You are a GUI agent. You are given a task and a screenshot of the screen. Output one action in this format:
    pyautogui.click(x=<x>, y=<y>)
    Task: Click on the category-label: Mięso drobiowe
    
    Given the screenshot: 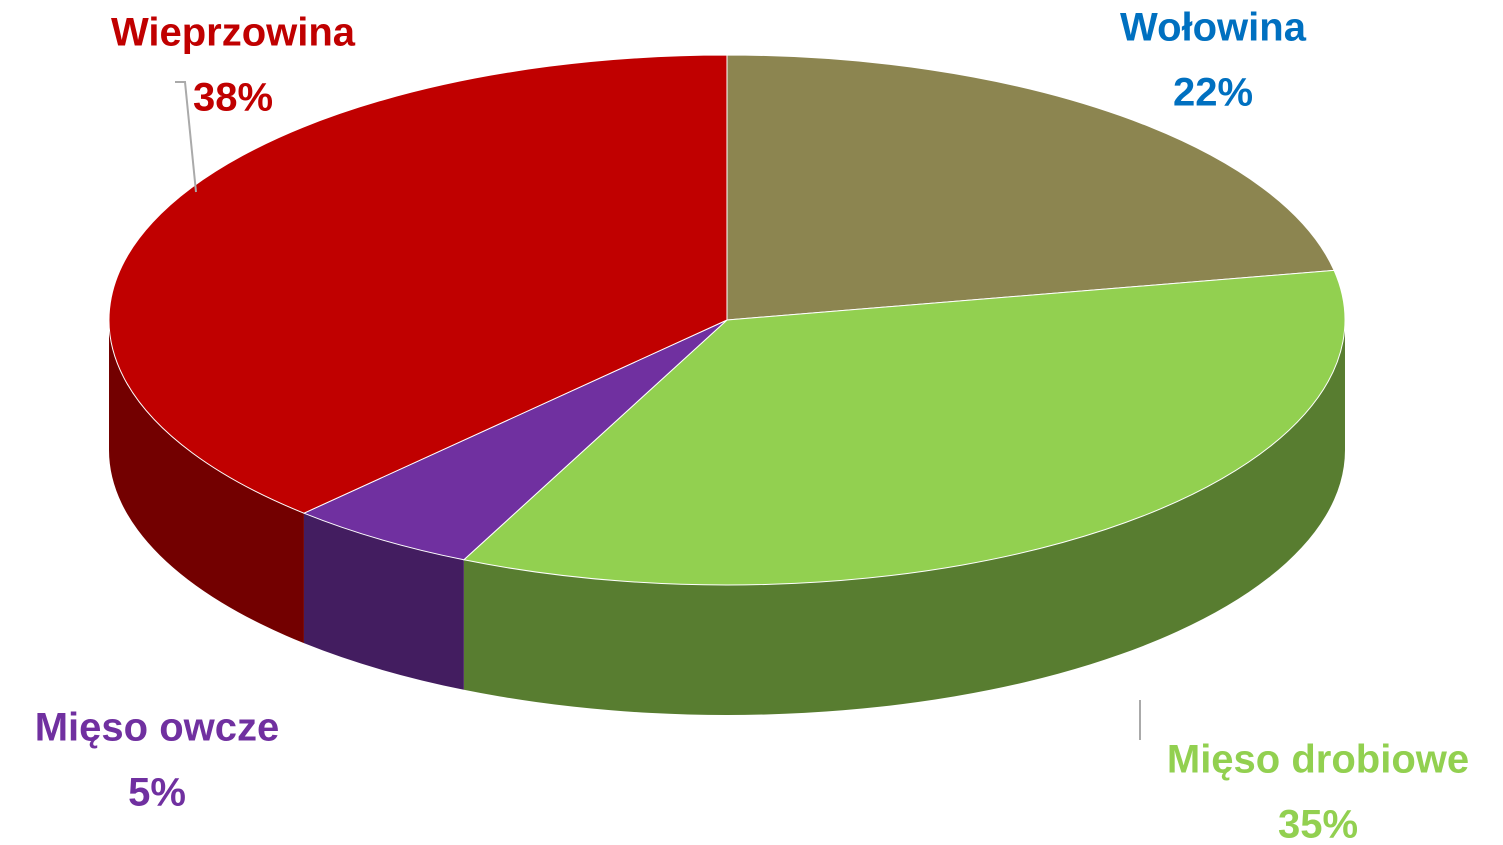 What is the action you would take?
    pyautogui.click(x=1318, y=760)
    